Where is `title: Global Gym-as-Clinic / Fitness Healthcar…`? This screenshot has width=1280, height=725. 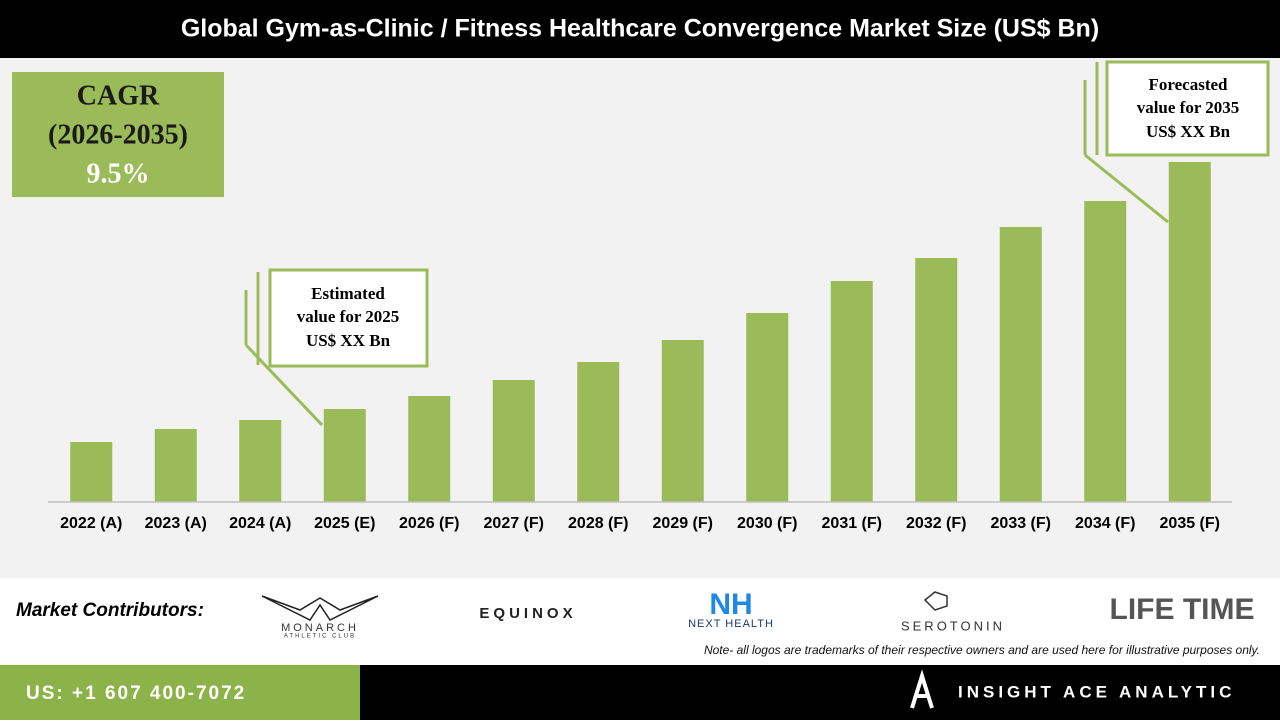
title: Global Gym-as-Clinic / Fitness Healthcar… is located at coordinates (640, 29).